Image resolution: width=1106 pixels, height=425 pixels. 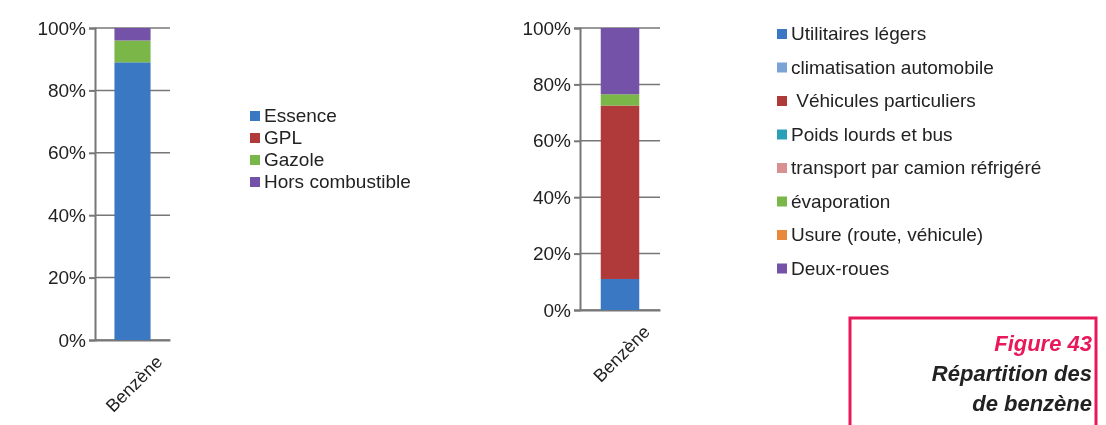 I want to click on legend-label: Poids lourds et bus, so click(x=872, y=134).